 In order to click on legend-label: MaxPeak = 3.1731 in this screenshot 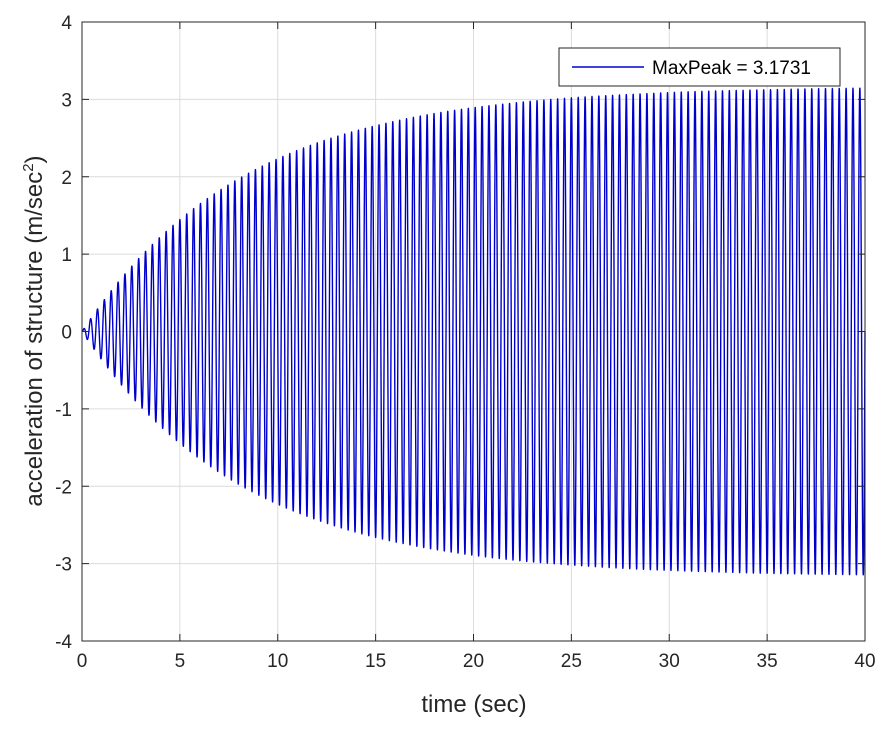, I will do `click(731, 68)`.